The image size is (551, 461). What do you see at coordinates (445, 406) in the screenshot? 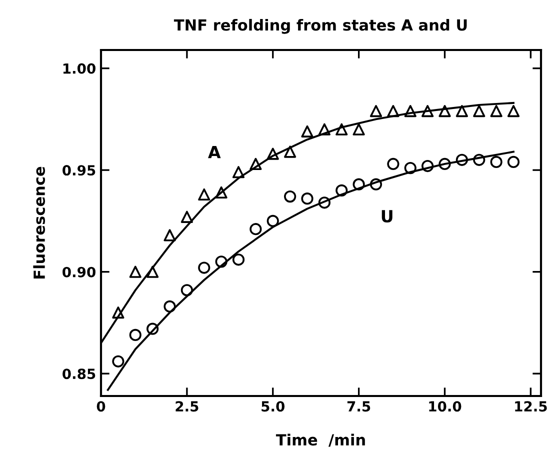
I see `x-tick-label: 10.0` at bounding box center [445, 406].